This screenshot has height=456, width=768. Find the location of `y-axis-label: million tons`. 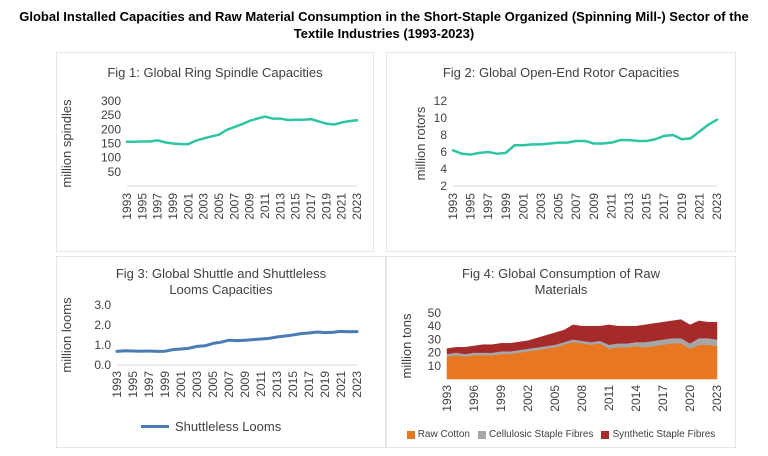

y-axis-label: million tons is located at coordinates (406, 346).